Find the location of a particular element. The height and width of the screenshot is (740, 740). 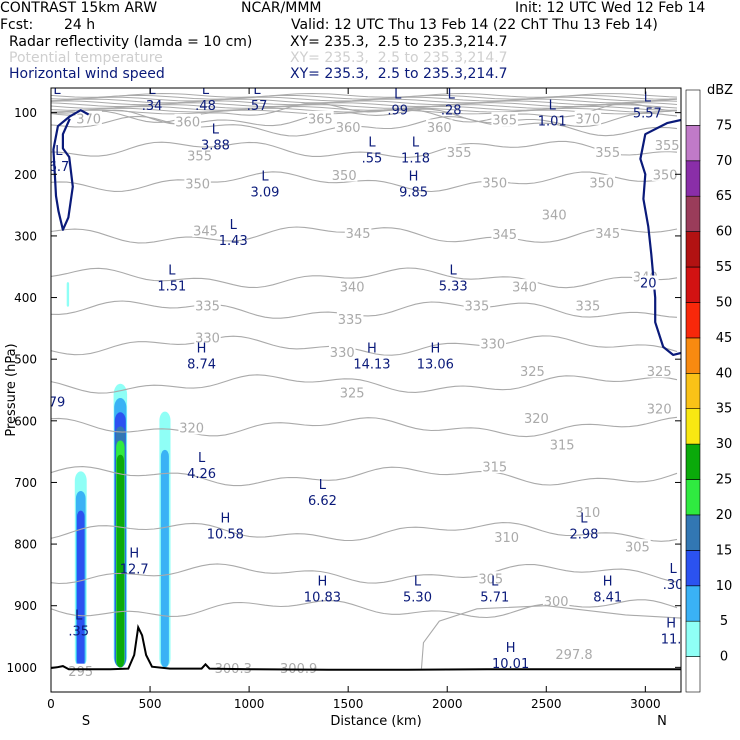

colorbar-tick-label: 70 is located at coordinates (724, 161).